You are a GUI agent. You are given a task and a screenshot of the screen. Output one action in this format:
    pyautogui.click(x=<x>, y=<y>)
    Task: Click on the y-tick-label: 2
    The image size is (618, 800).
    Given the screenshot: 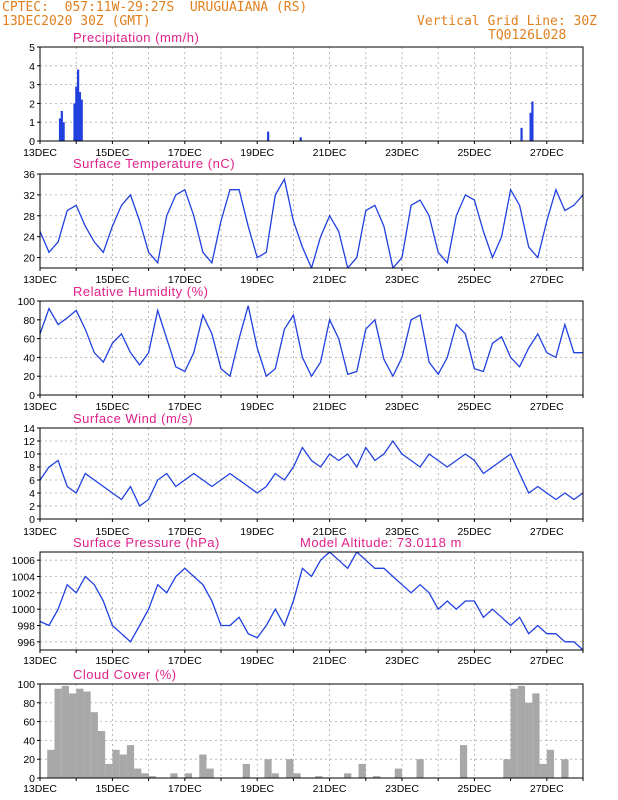 What is the action you would take?
    pyautogui.click(x=32, y=104)
    